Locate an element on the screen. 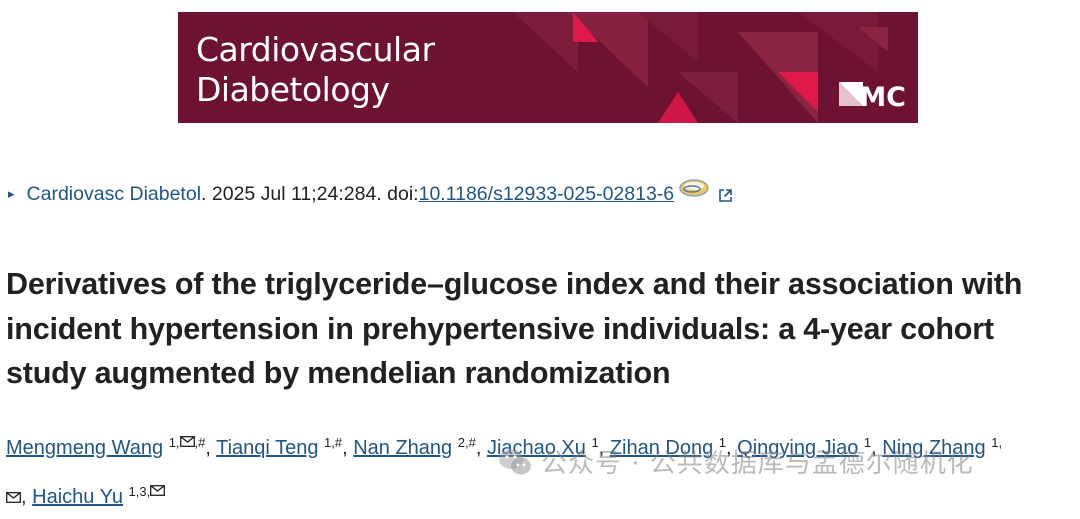 Image resolution: width=1080 pixels, height=519 pixels. affiliation-mark: ,# is located at coordinates (200, 442).